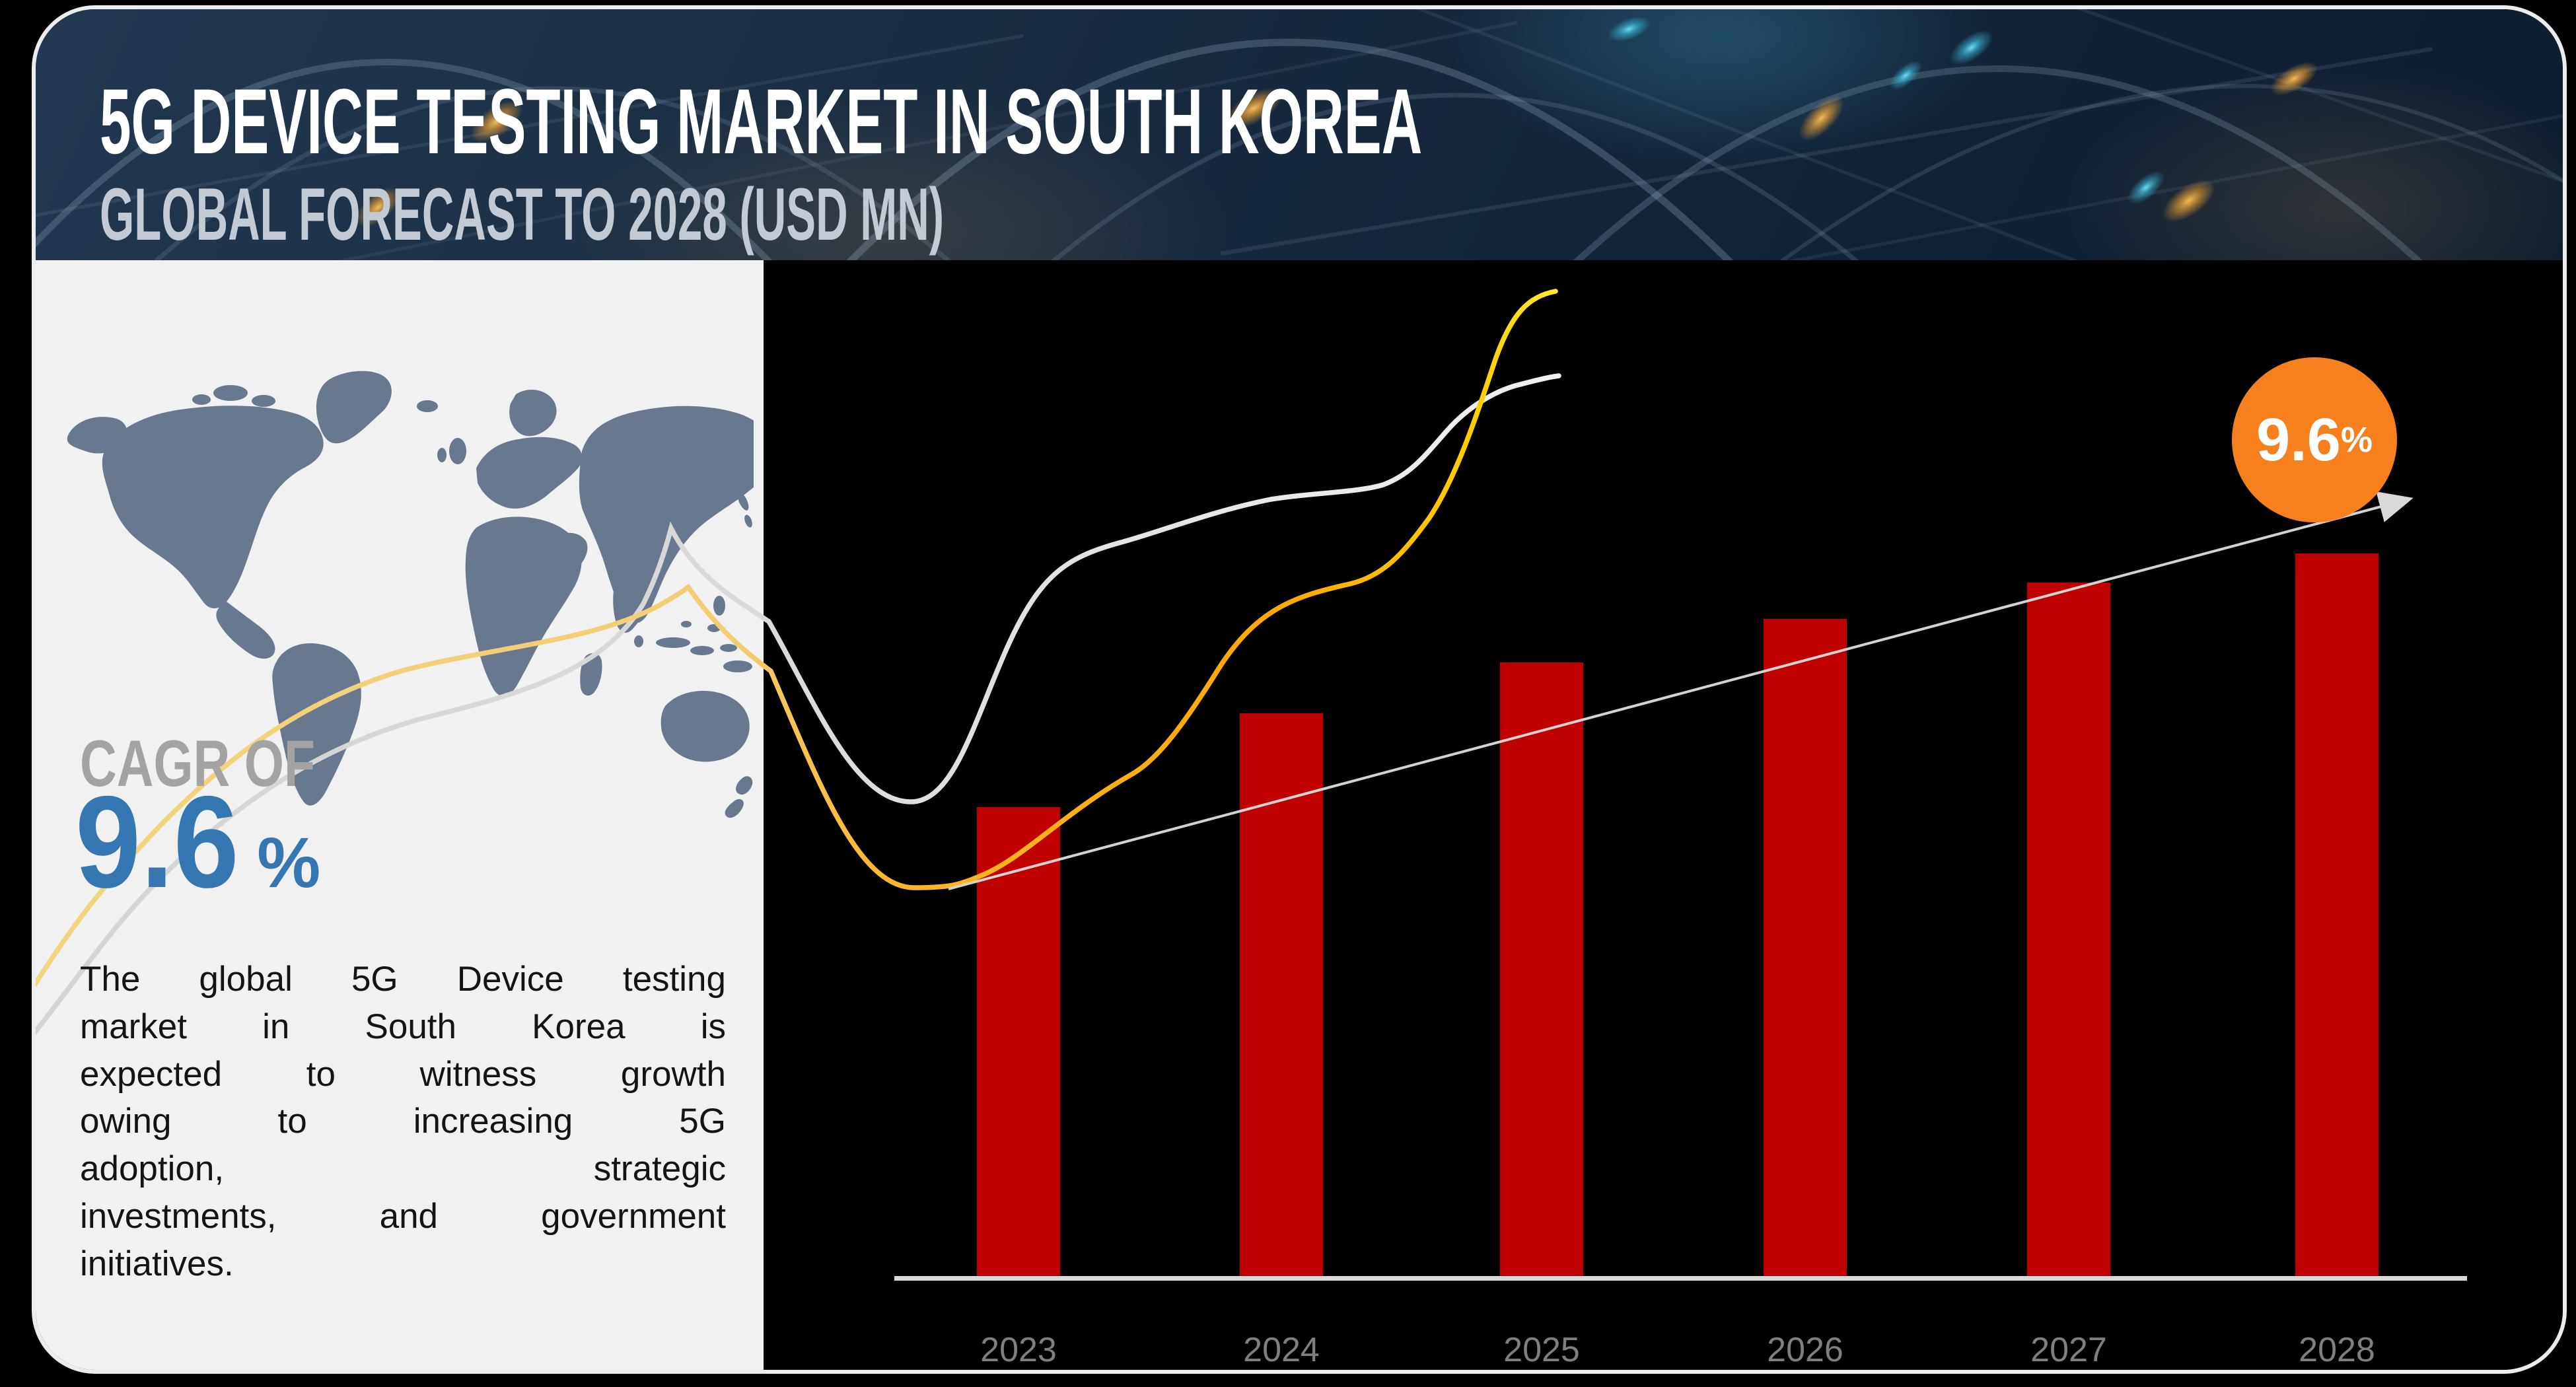  What do you see at coordinates (1542, 1350) in the screenshot?
I see `x-axis-label-2025: 2025` at bounding box center [1542, 1350].